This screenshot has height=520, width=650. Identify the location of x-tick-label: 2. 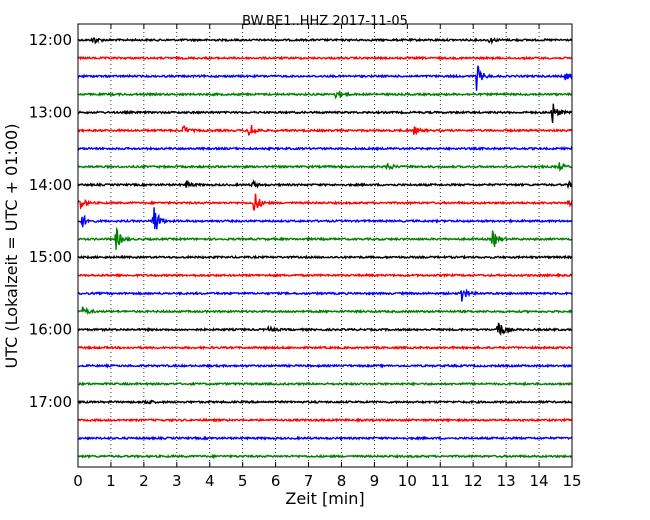
(144, 481).